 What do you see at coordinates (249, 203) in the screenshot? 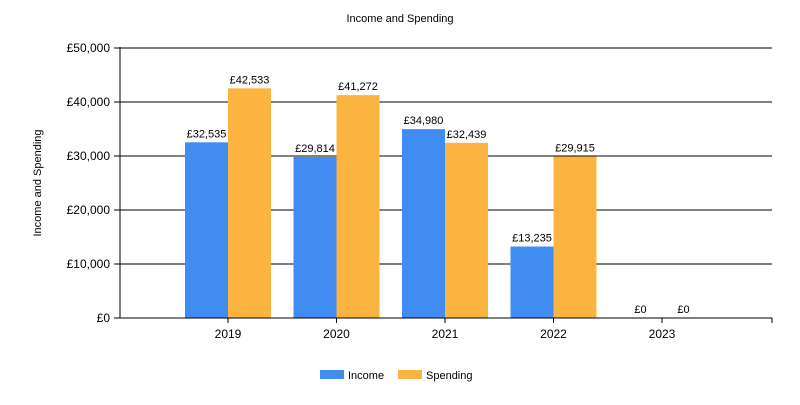
I see `bar-spending-2019` at bounding box center [249, 203].